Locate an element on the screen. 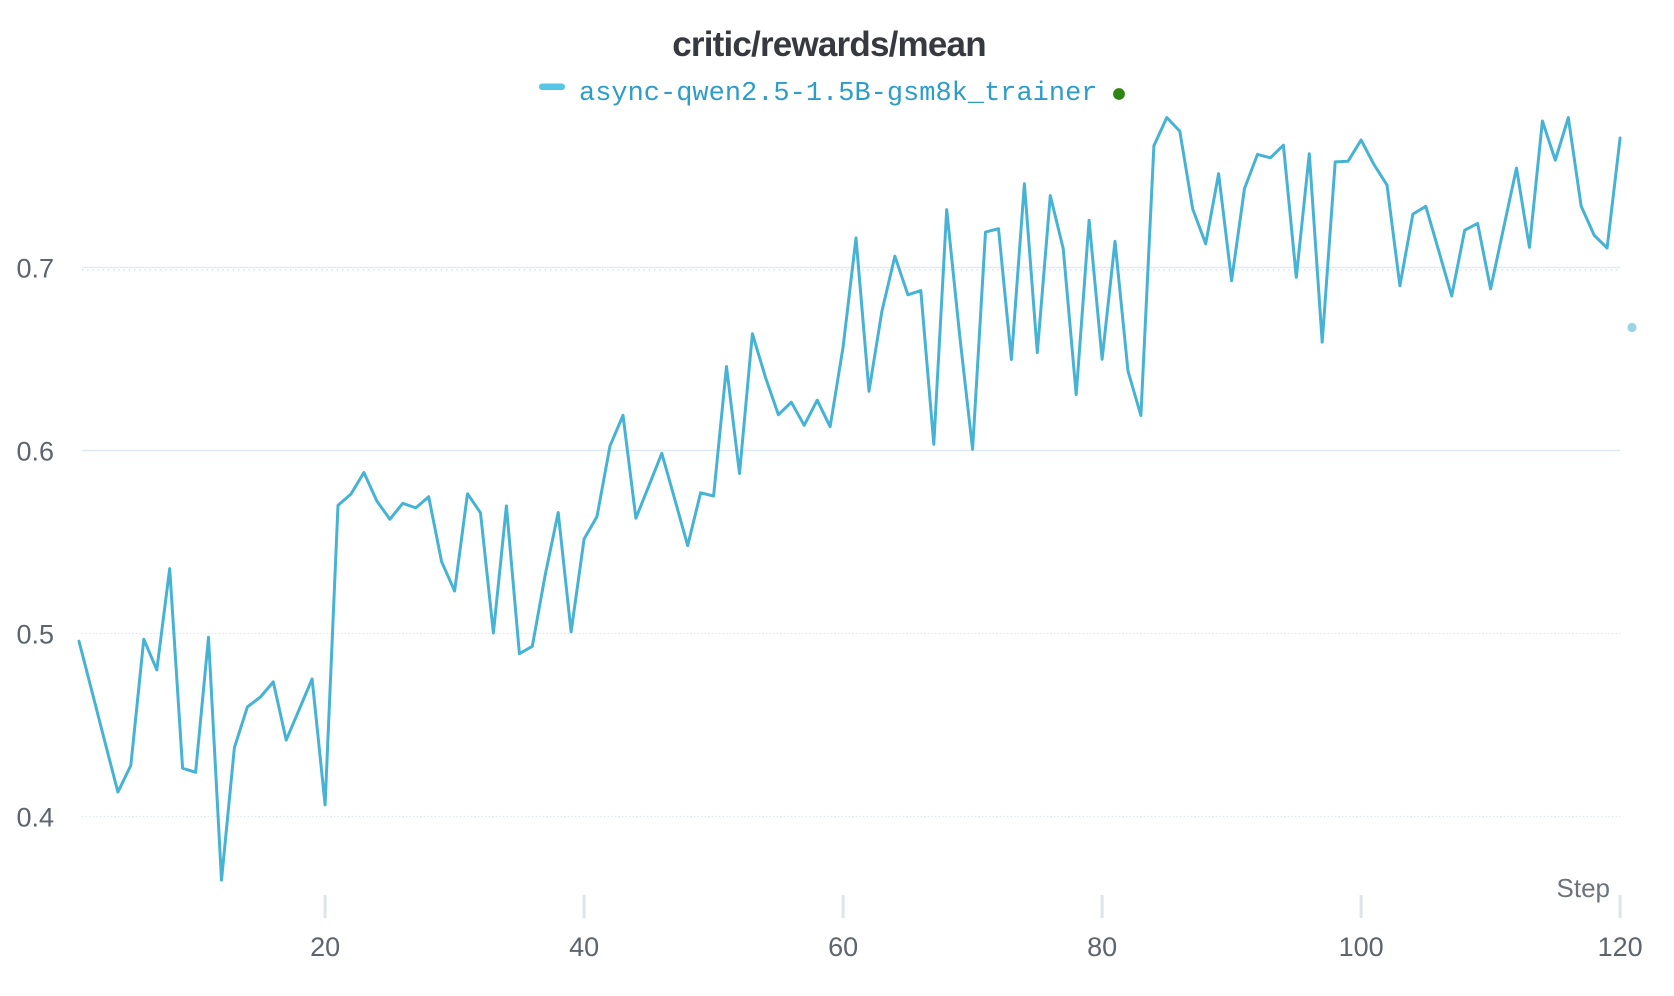 Image resolution: width=1674 pixels, height=996 pixels. svg-text: 40 is located at coordinates (584, 947).